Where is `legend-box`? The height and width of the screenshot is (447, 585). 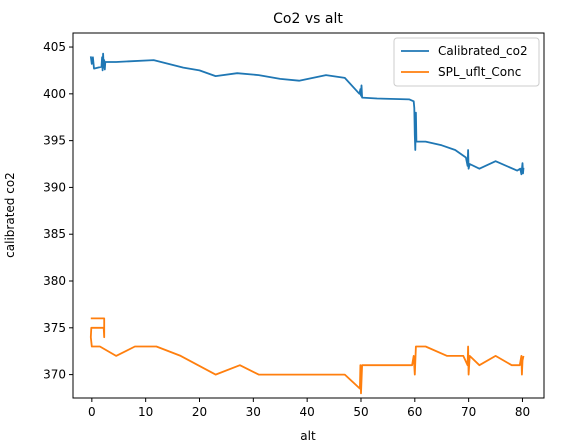 legend-box is located at coordinates (466, 62).